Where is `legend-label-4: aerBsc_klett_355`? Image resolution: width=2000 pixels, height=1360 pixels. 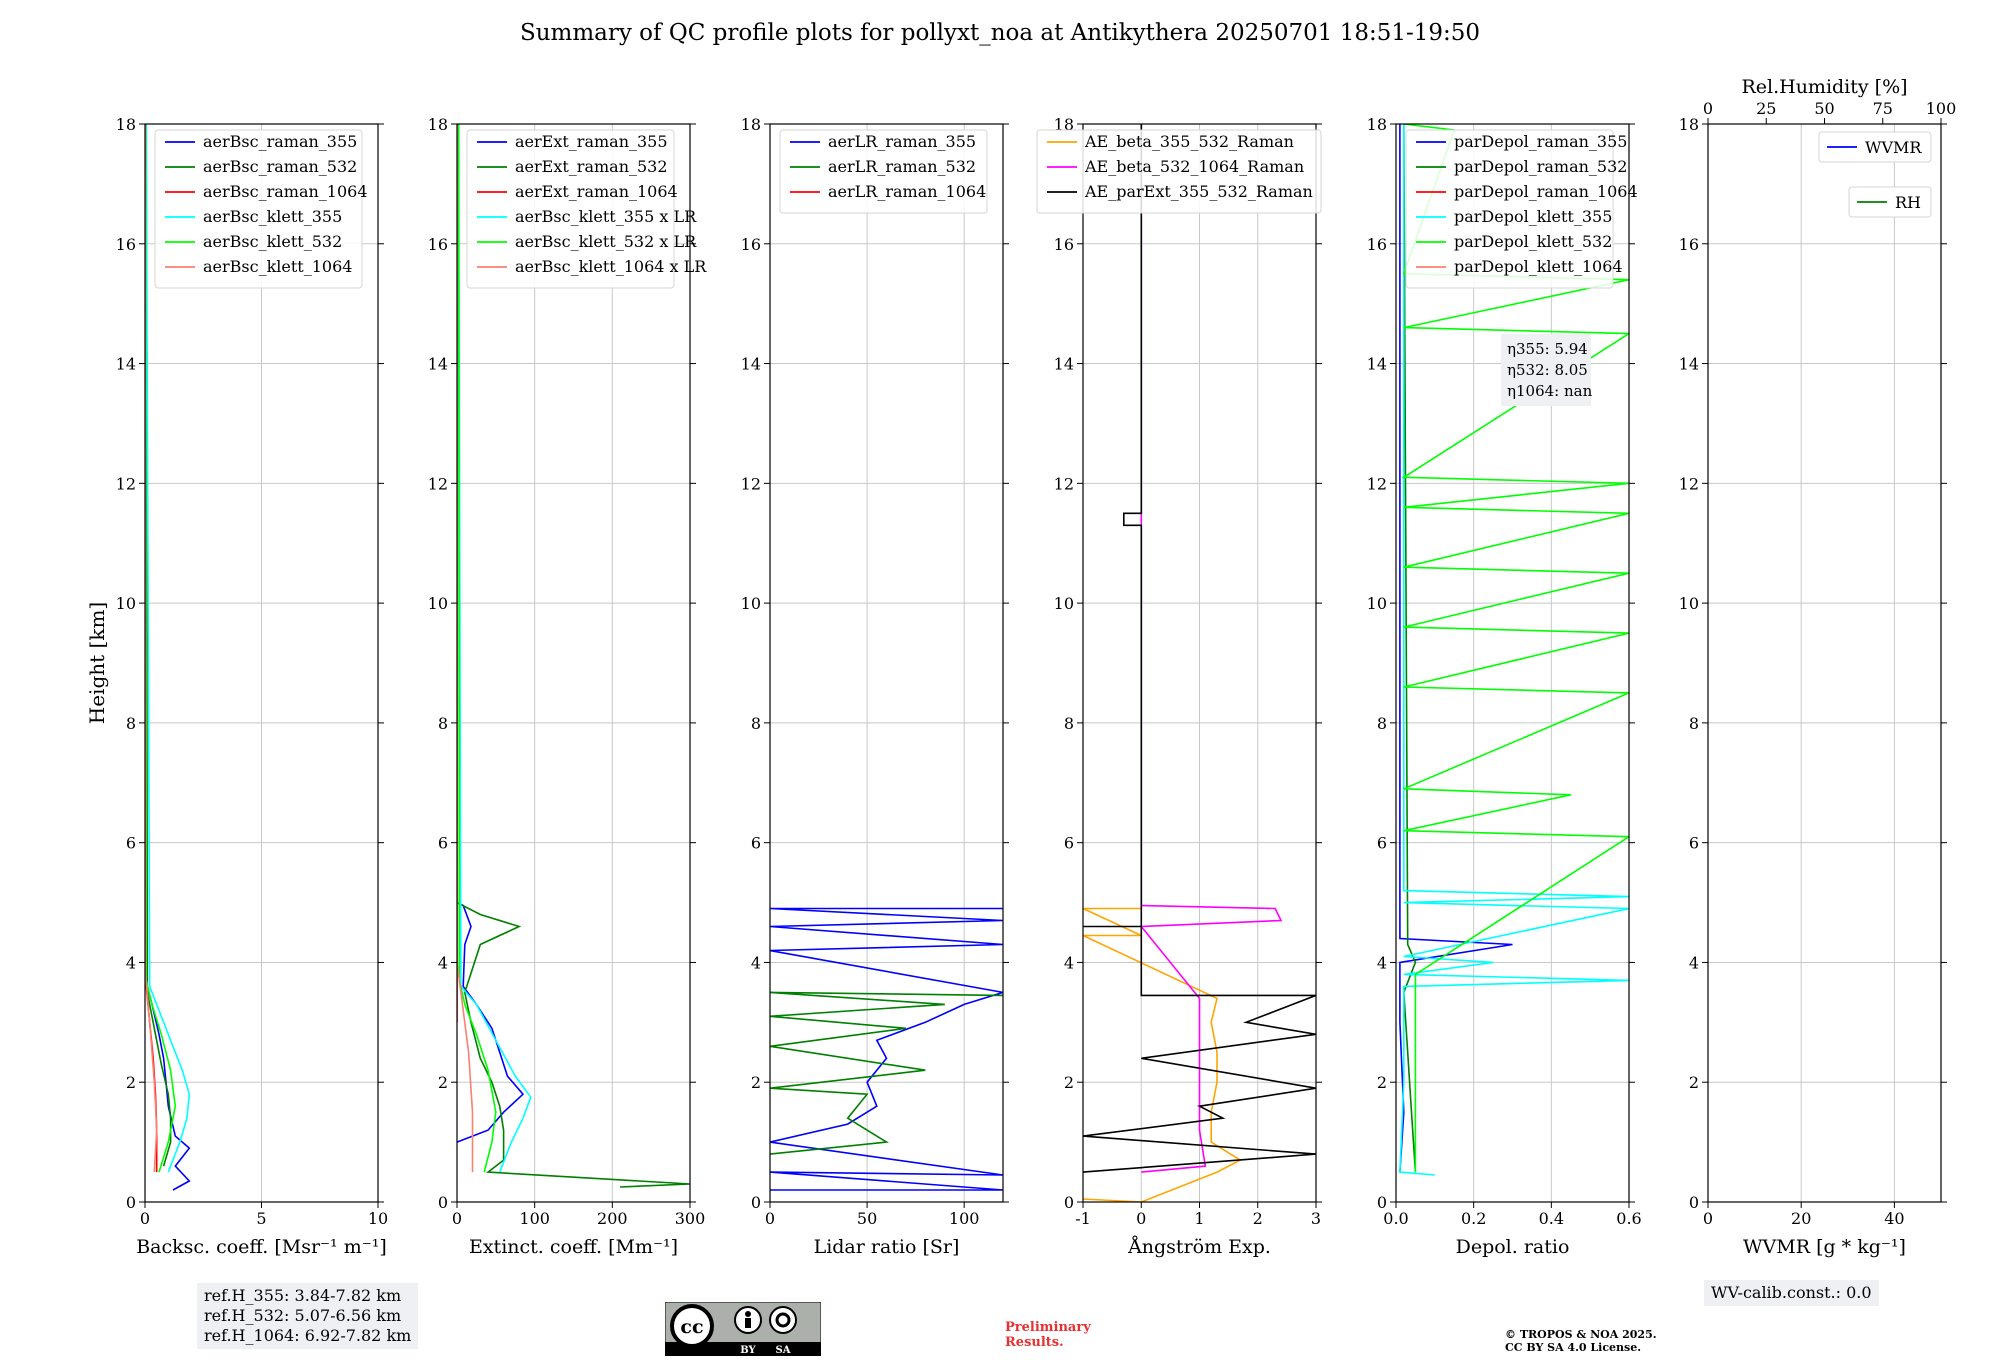
legend-label-4: aerBsc_klett_355 is located at coordinates (272, 216).